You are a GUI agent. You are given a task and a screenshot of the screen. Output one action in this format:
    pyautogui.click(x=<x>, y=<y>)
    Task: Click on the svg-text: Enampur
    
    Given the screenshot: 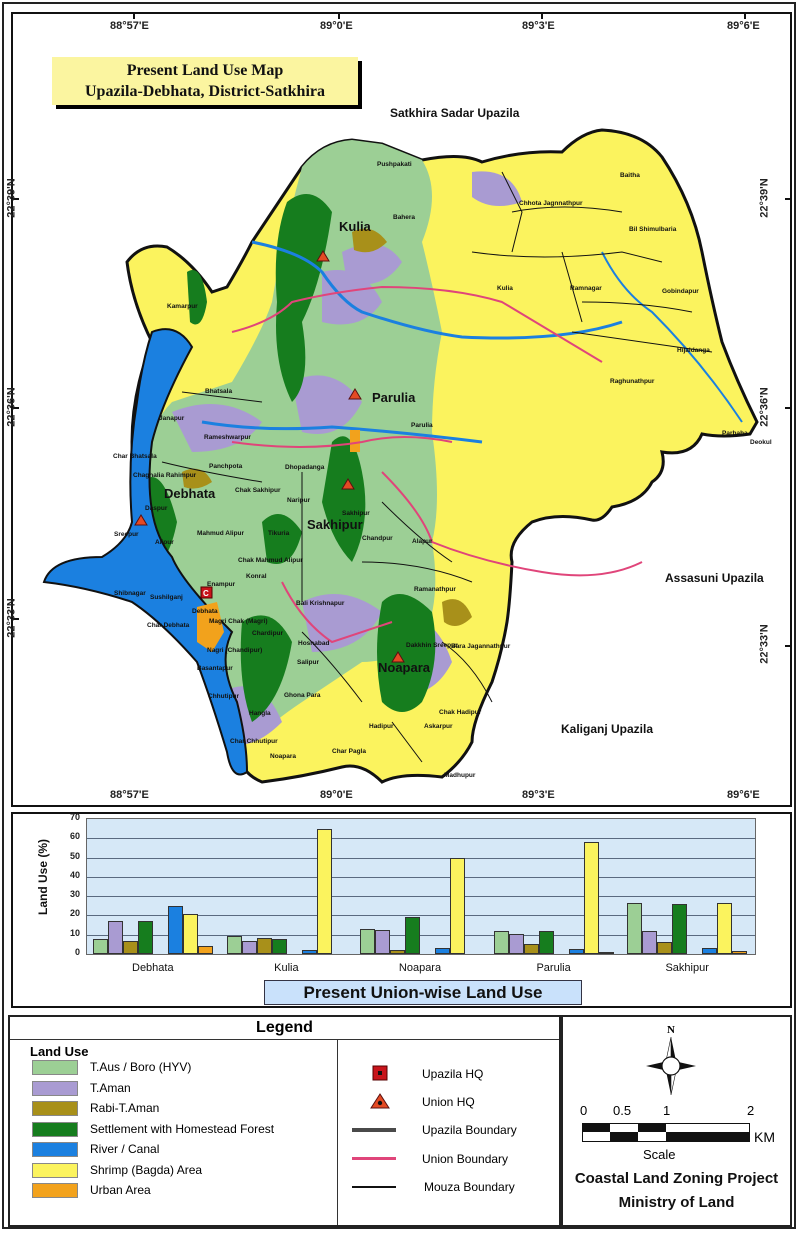 What is the action you would take?
    pyautogui.click(x=221, y=584)
    